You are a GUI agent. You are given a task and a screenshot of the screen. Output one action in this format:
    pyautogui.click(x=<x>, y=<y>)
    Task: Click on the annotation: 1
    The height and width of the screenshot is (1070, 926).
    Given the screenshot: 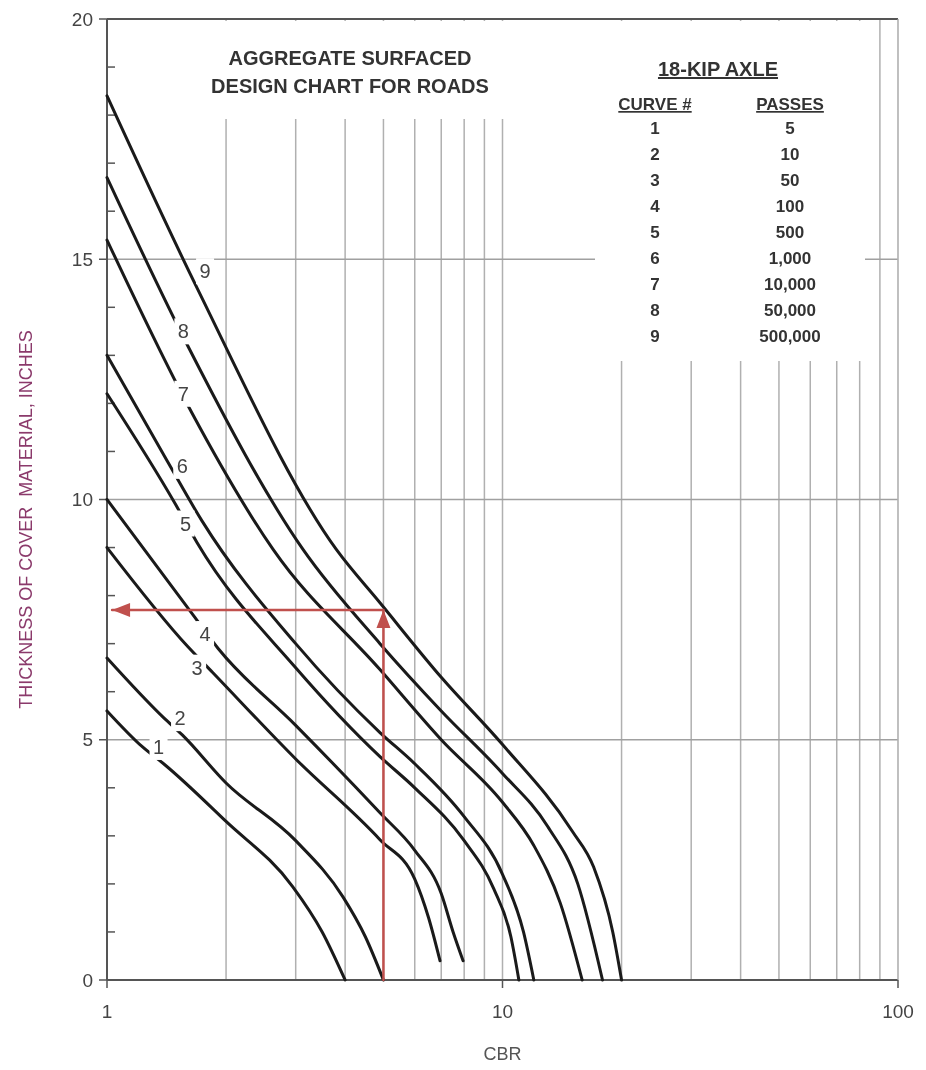 What is the action you would take?
    pyautogui.click(x=655, y=128)
    